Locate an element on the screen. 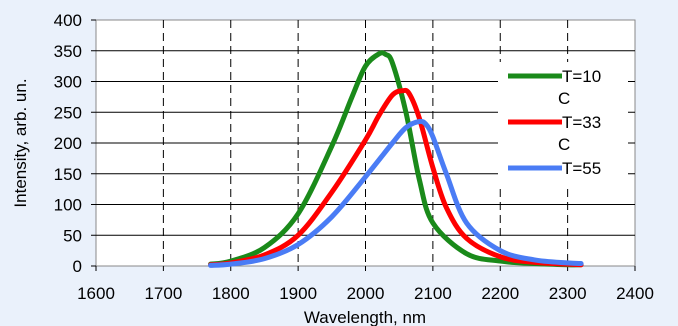 The image size is (678, 326). y-tick-label: 200 is located at coordinates (68, 143).